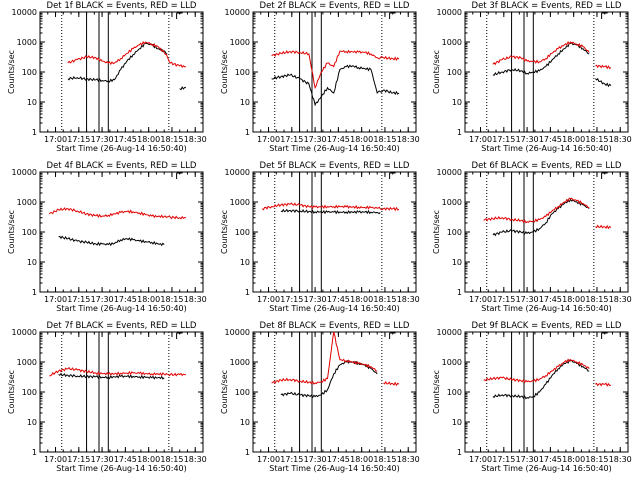 Image resolution: width=640 pixels, height=480 pixels. I want to click on chart-title: Det 3f BLACK = Events, RED = LLD, so click(547, 6).